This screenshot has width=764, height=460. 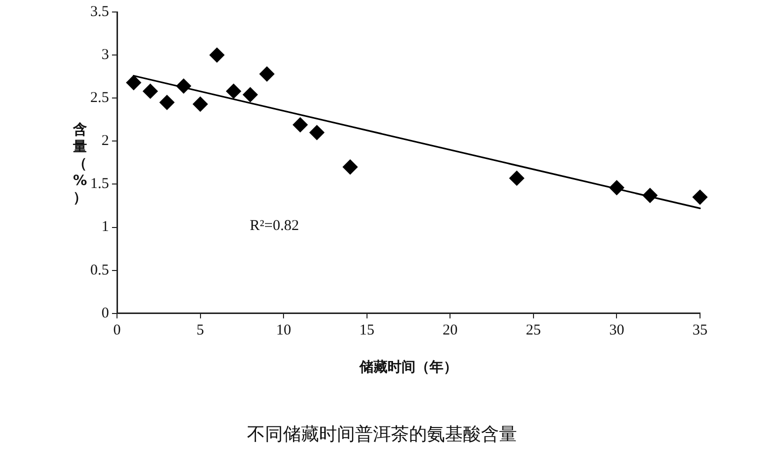 What do you see at coordinates (105, 54) in the screenshot?
I see `y-tick-label: 3` at bounding box center [105, 54].